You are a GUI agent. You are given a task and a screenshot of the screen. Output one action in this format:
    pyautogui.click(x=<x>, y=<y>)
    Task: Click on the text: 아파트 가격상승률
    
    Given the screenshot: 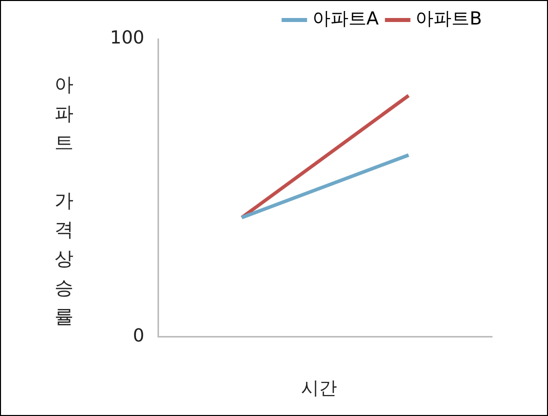 What is the action you would take?
    pyautogui.click(x=64, y=201)
    